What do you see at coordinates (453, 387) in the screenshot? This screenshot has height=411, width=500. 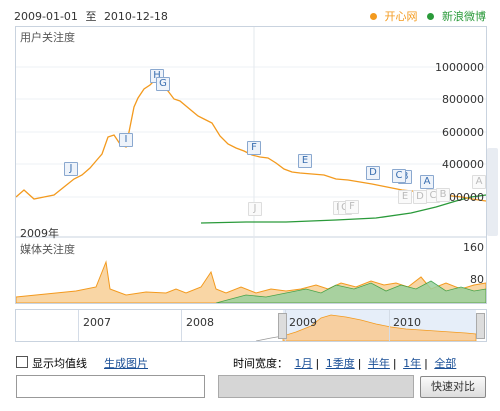 I see `quick-compare-button: 快速对比` at bounding box center [453, 387].